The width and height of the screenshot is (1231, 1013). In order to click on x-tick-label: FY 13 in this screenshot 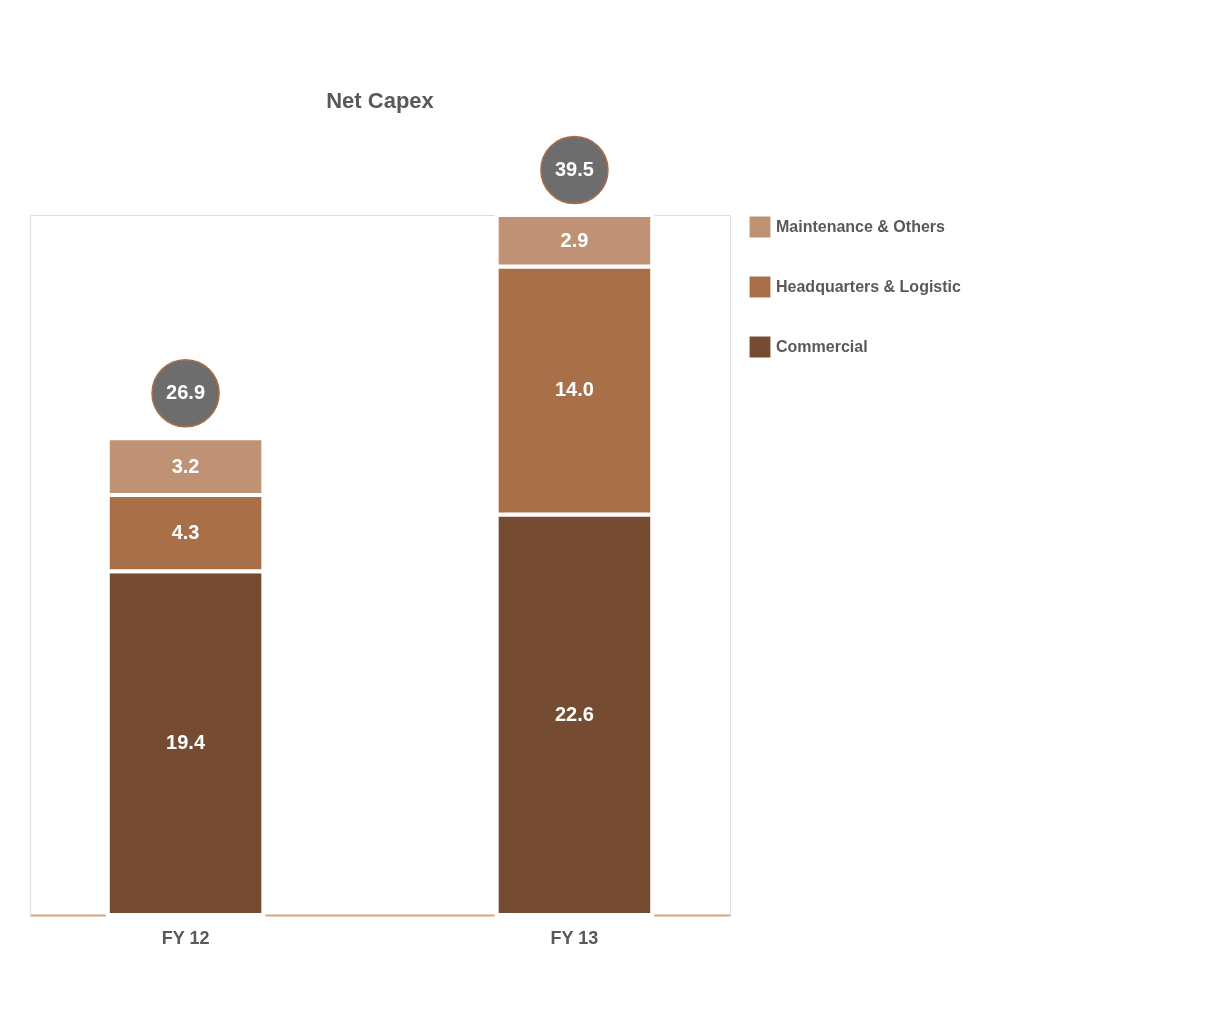, I will do `click(574, 937)`.